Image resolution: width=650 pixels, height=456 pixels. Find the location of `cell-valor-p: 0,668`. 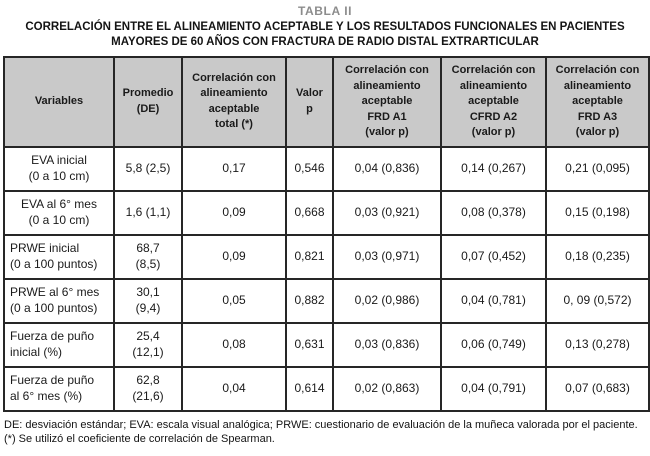

cell-valor-p: 0,668 is located at coordinates (309, 212).